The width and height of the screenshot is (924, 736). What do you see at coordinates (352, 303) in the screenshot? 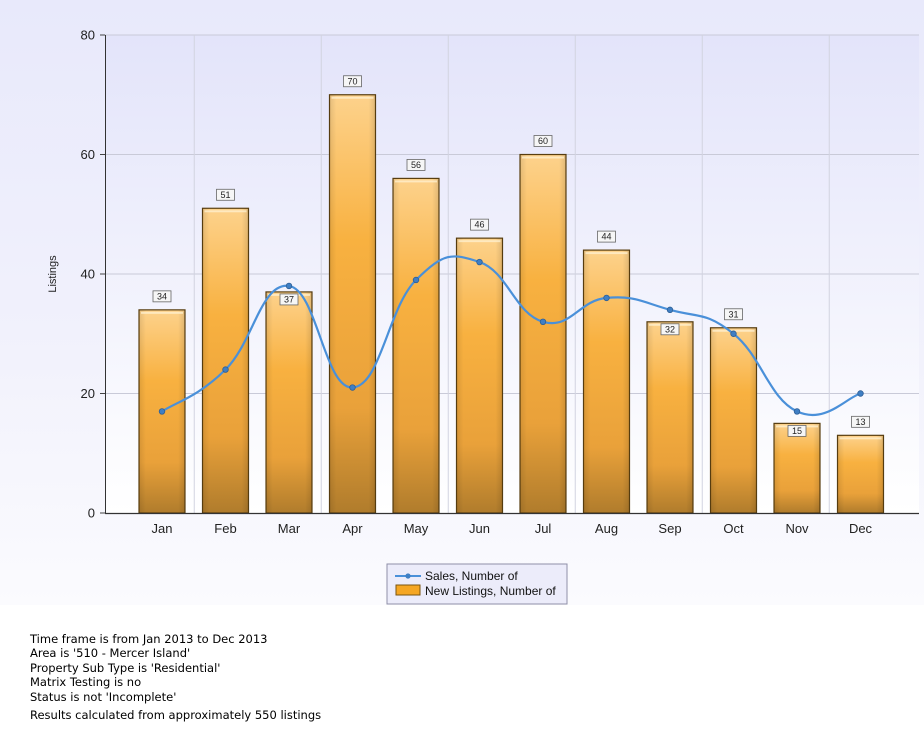
I see `bar-shade-apr` at bounding box center [352, 303].